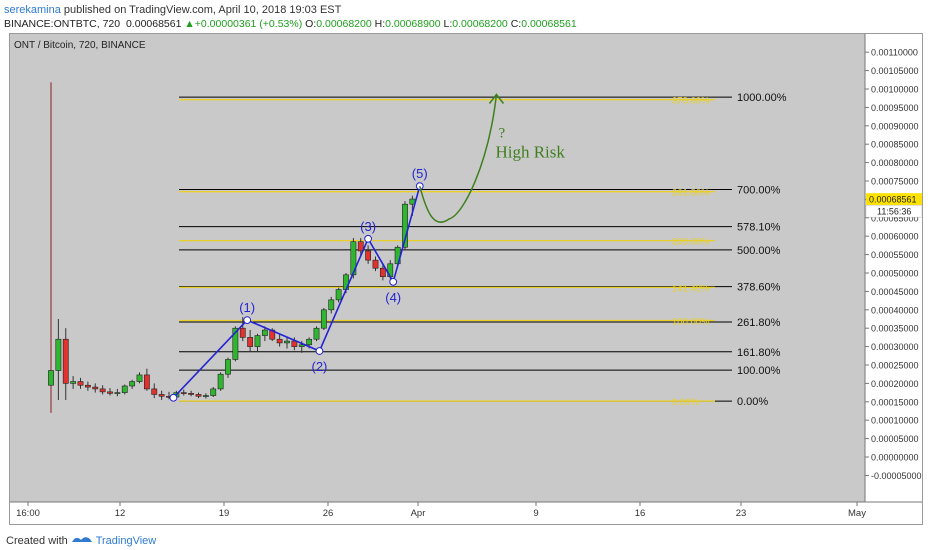 This screenshot has width=932, height=550. Describe the element at coordinates (895, 108) in the screenshot. I see `price-tick-label: 0.00095000` at that location.